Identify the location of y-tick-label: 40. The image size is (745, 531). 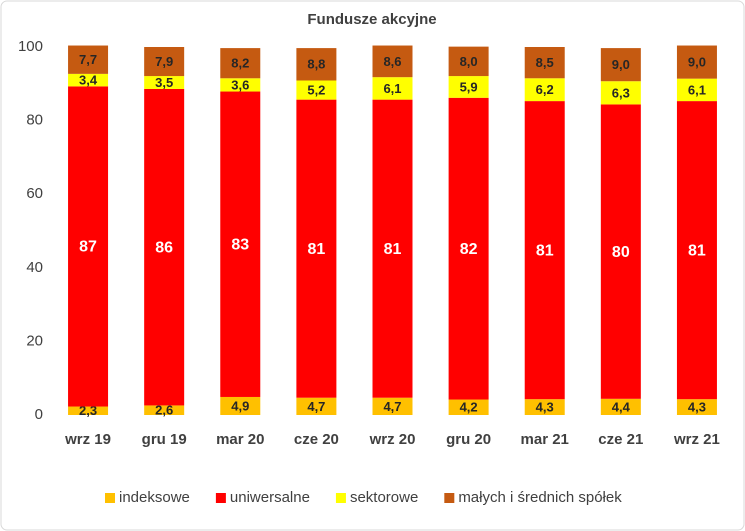
(34, 267).